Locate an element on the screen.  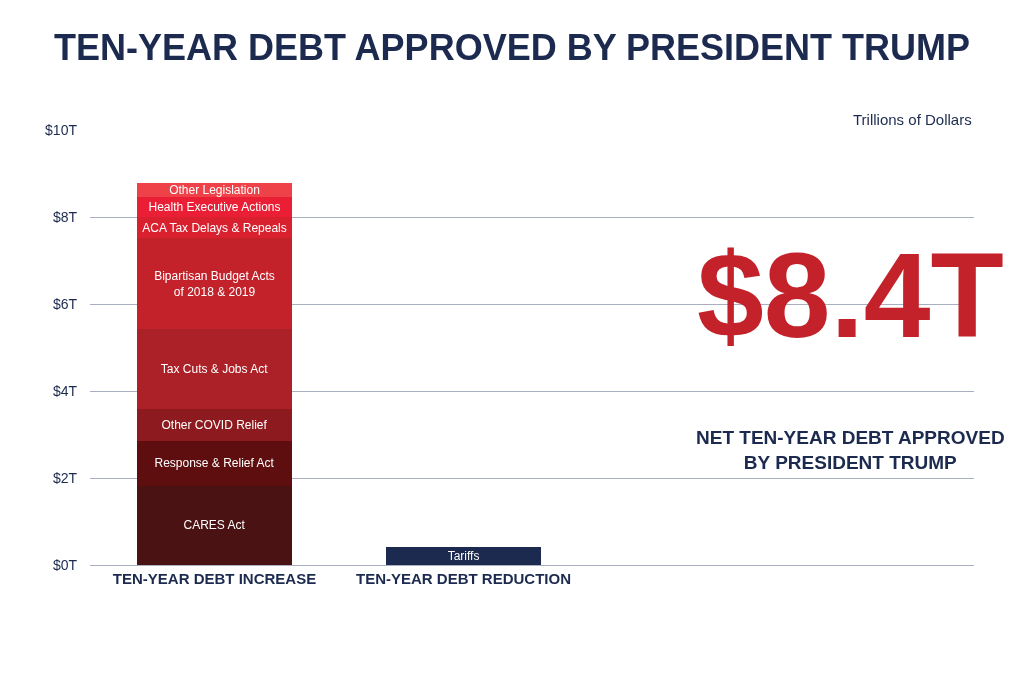
series-label: Other Legislation is located at coordinates (214, 189).